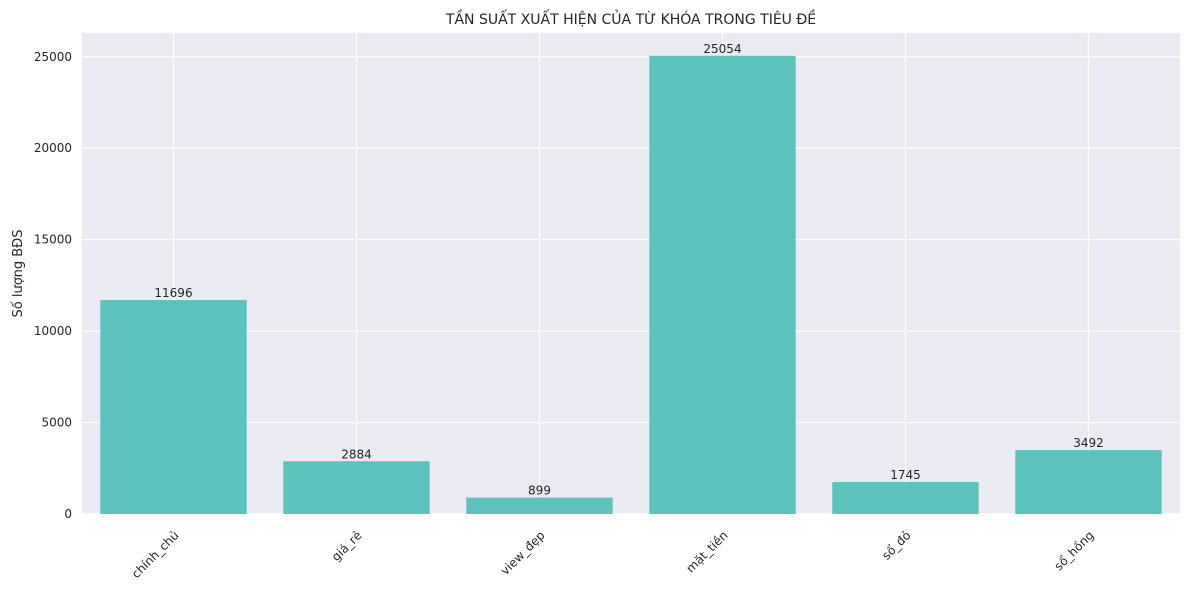 The height and width of the screenshot is (589, 1189). What do you see at coordinates (722, 49) in the screenshot?
I see `data-label: 25054` at bounding box center [722, 49].